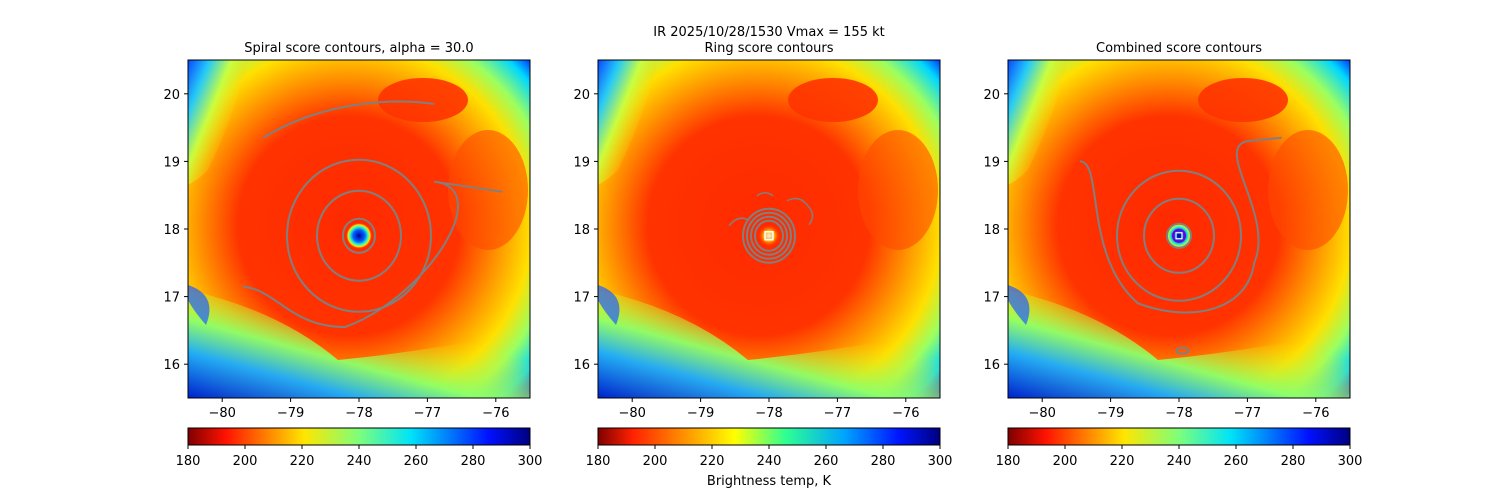  What do you see at coordinates (768, 32) in the screenshot?
I see `figure-suptitle: IR 2025/10/28/1530 Vmax = 155 kt` at bounding box center [768, 32].